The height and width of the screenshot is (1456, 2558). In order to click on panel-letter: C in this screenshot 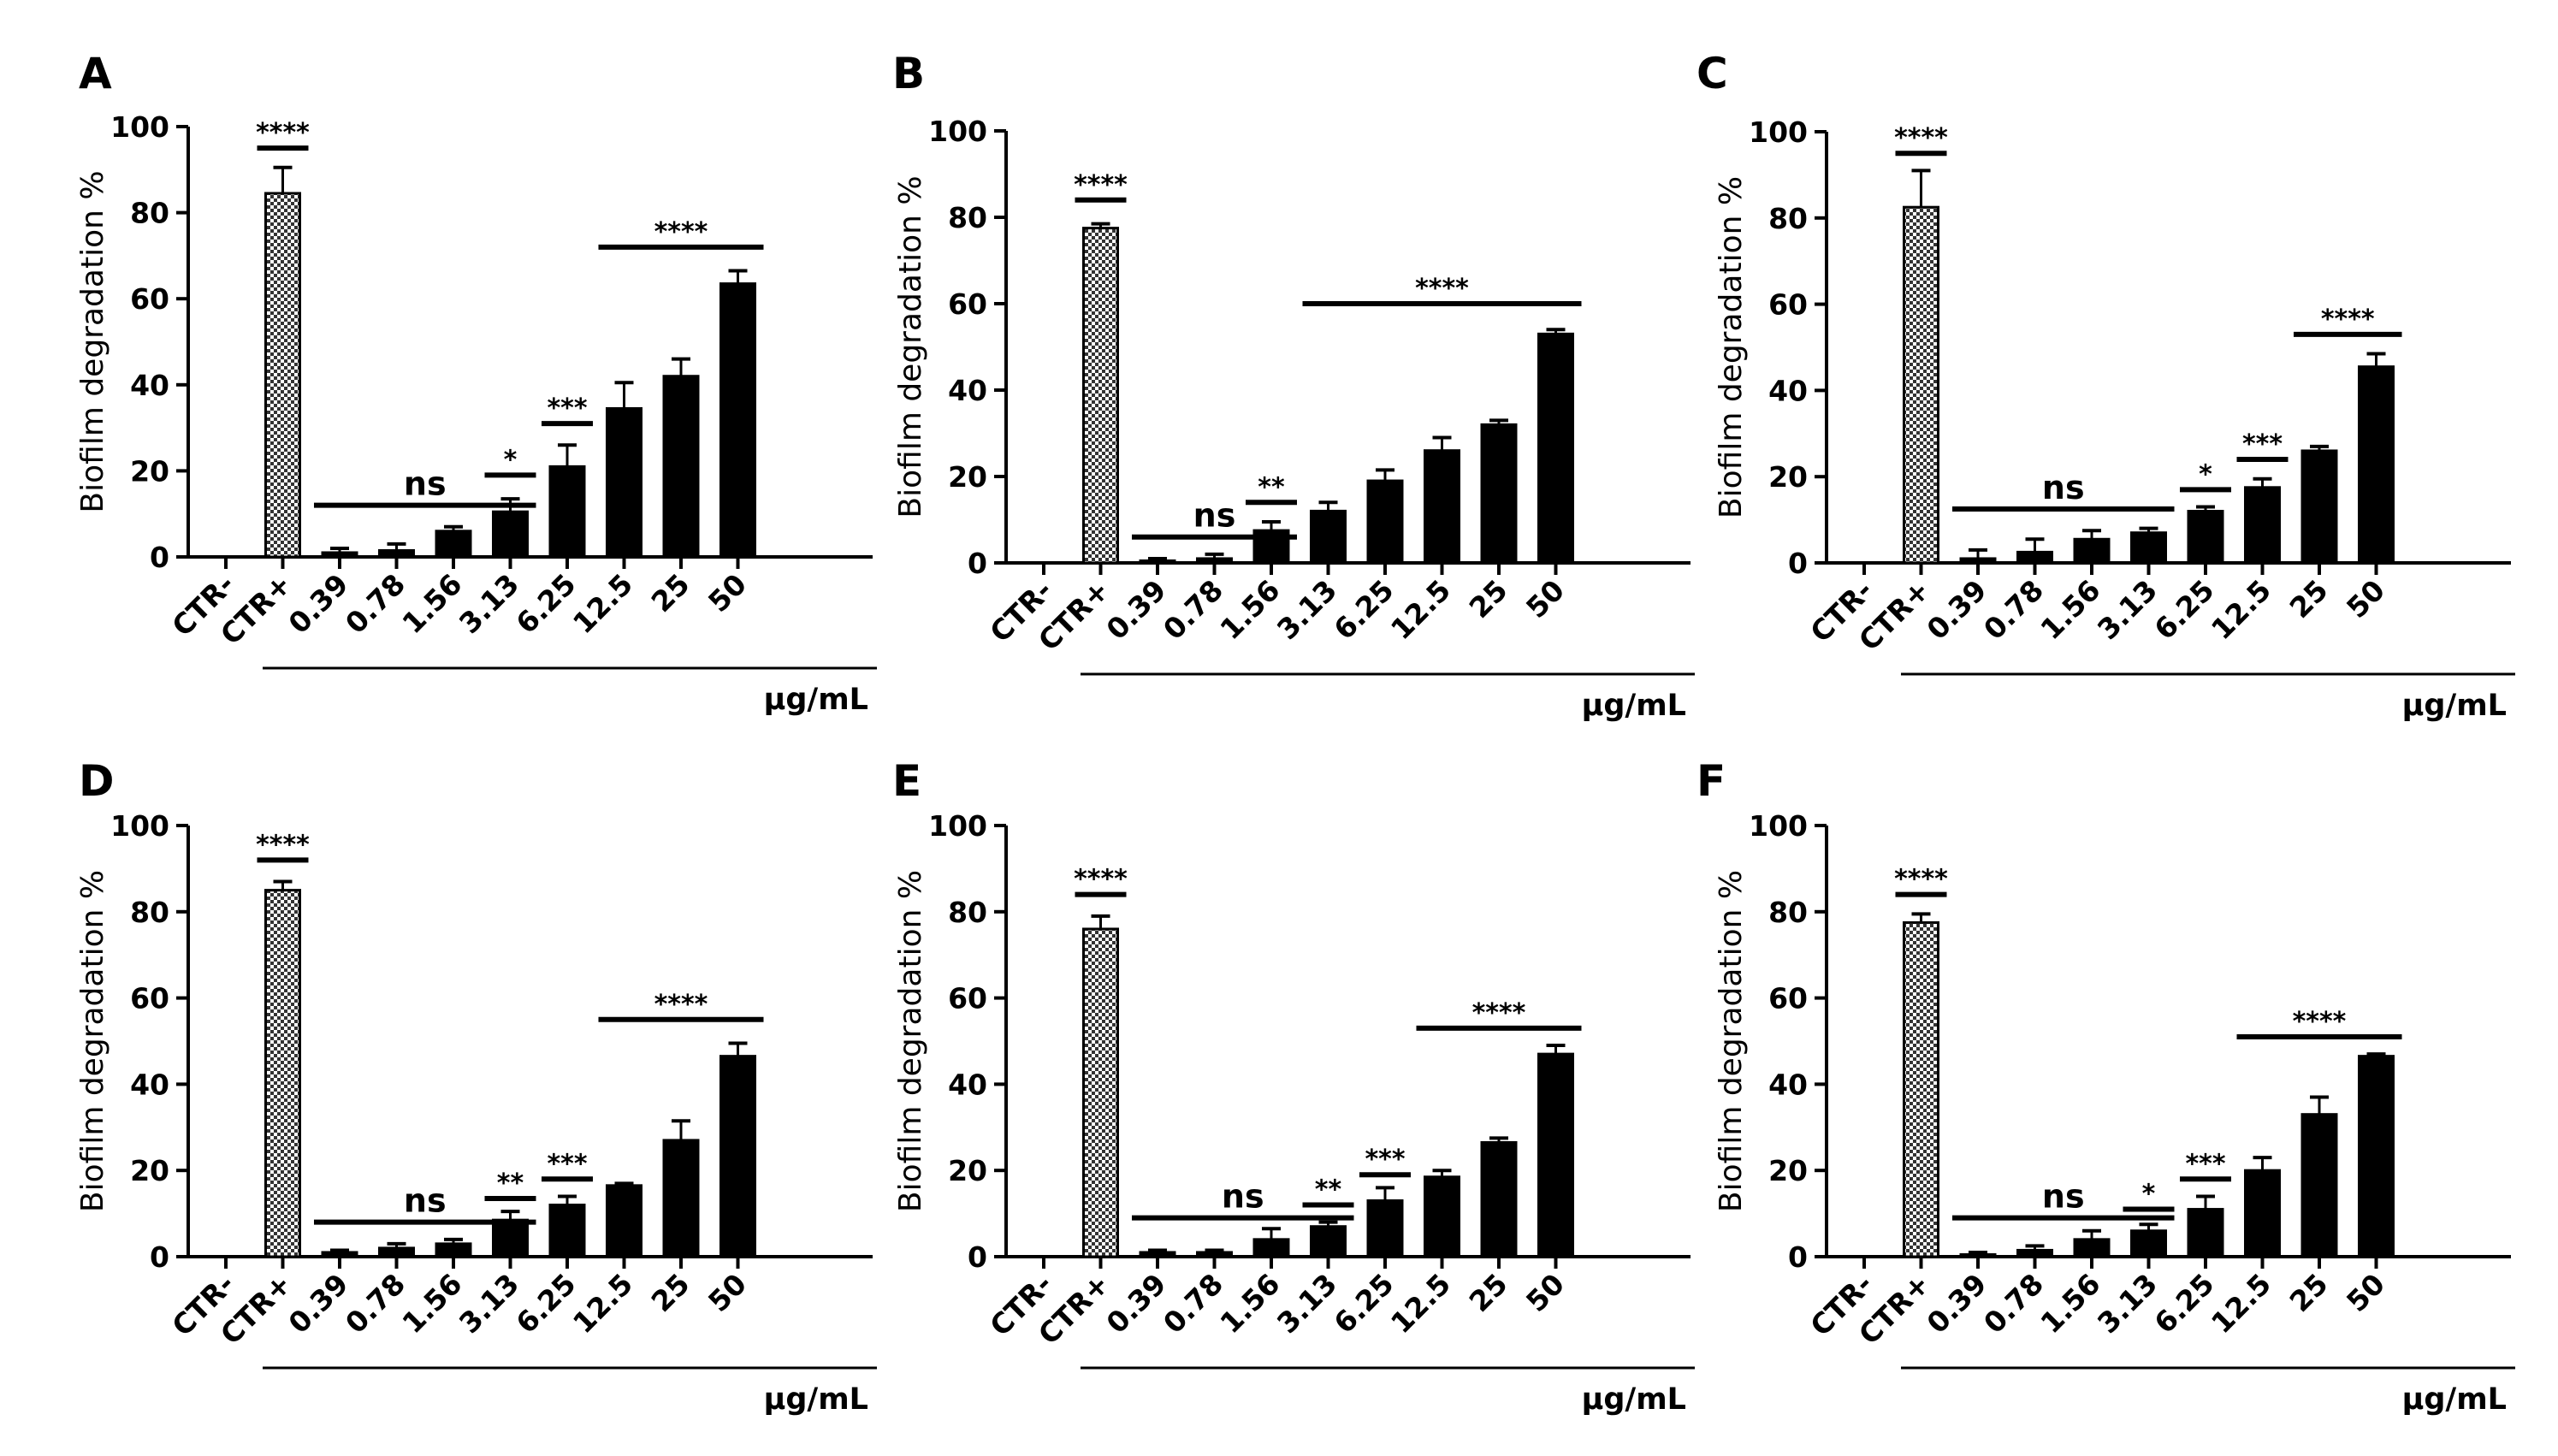, I will do `click(1712, 73)`.